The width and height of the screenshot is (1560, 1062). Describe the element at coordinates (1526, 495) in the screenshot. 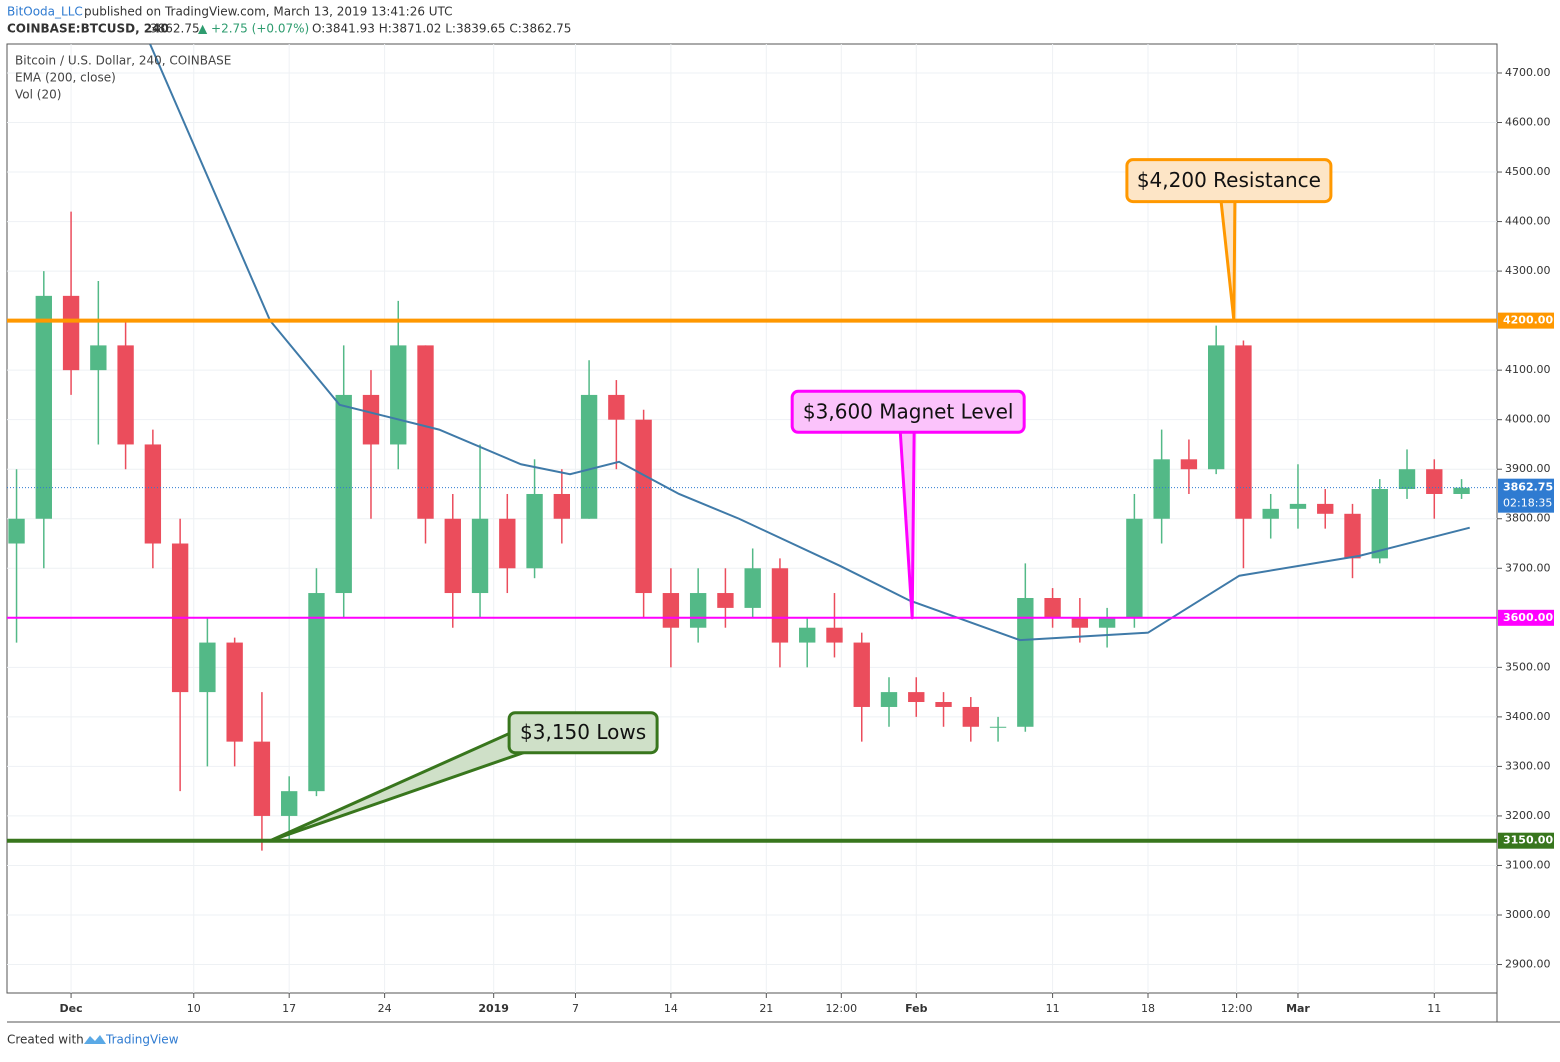

I see `last-price-tag` at that location.